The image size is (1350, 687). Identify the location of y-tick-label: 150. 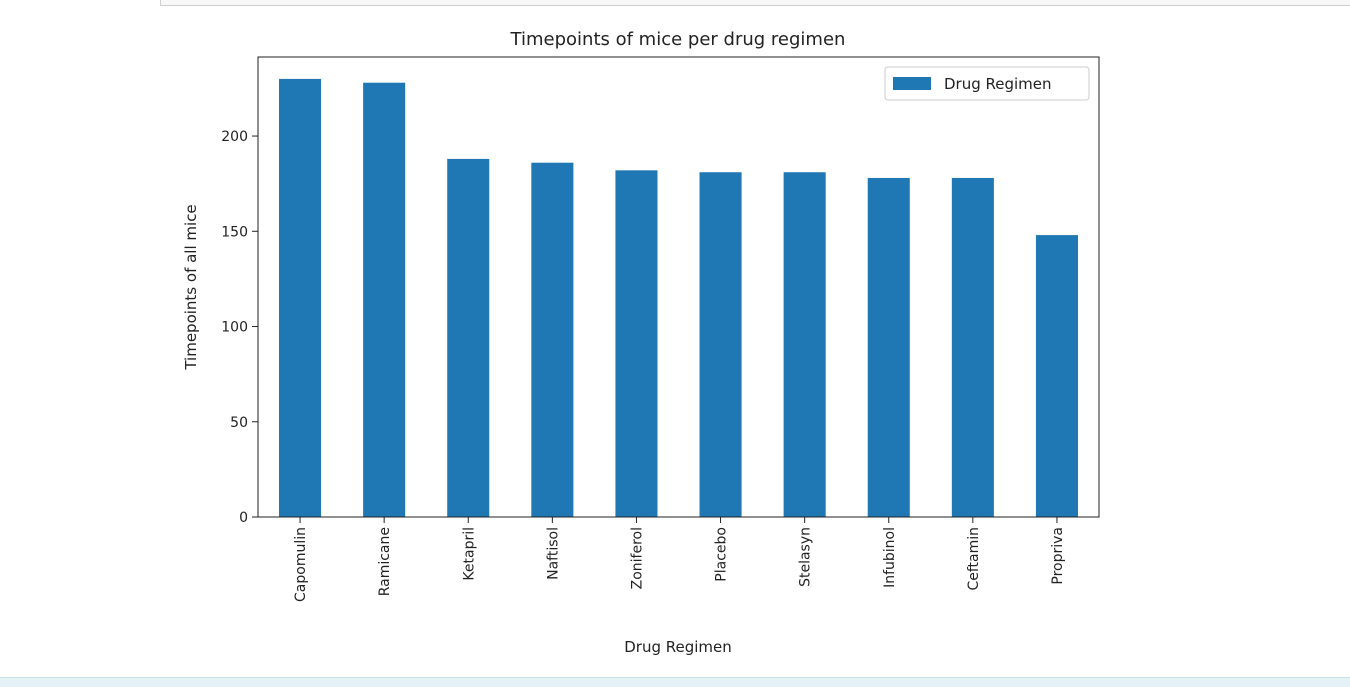
(234, 232).